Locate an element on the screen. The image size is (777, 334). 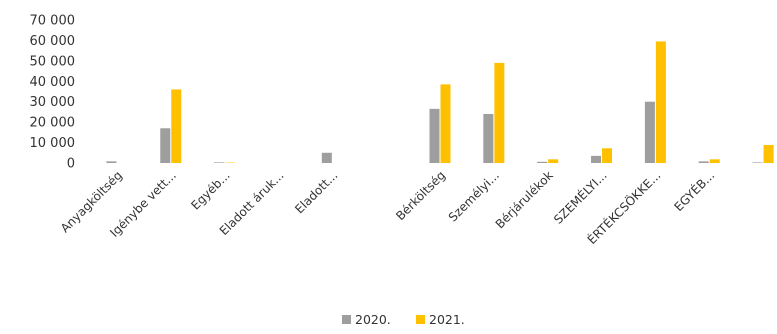
y-tick-label: 40 000 is located at coordinates (53, 82).